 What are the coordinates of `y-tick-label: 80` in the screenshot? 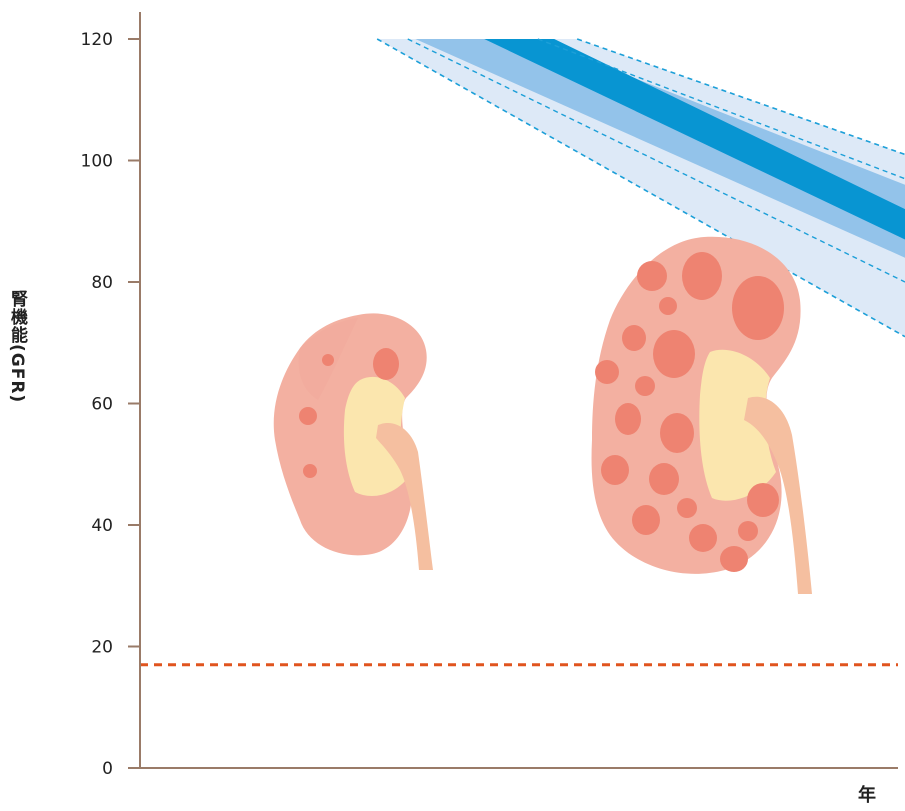 It's located at (102, 283).